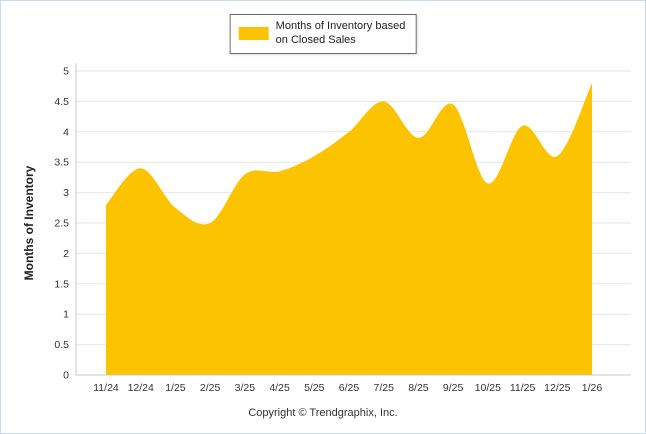 This screenshot has width=646, height=434. Describe the element at coordinates (66, 254) in the screenshot. I see `y-tick-label: 2` at that location.